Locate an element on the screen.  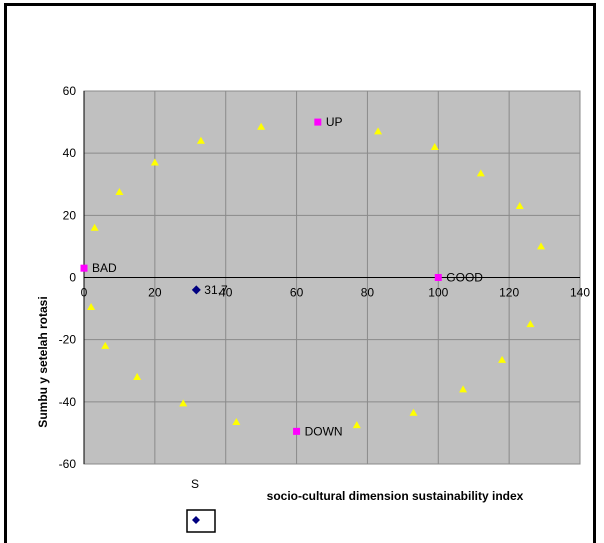
y-tick-label: -20 is located at coordinates (68, 340).